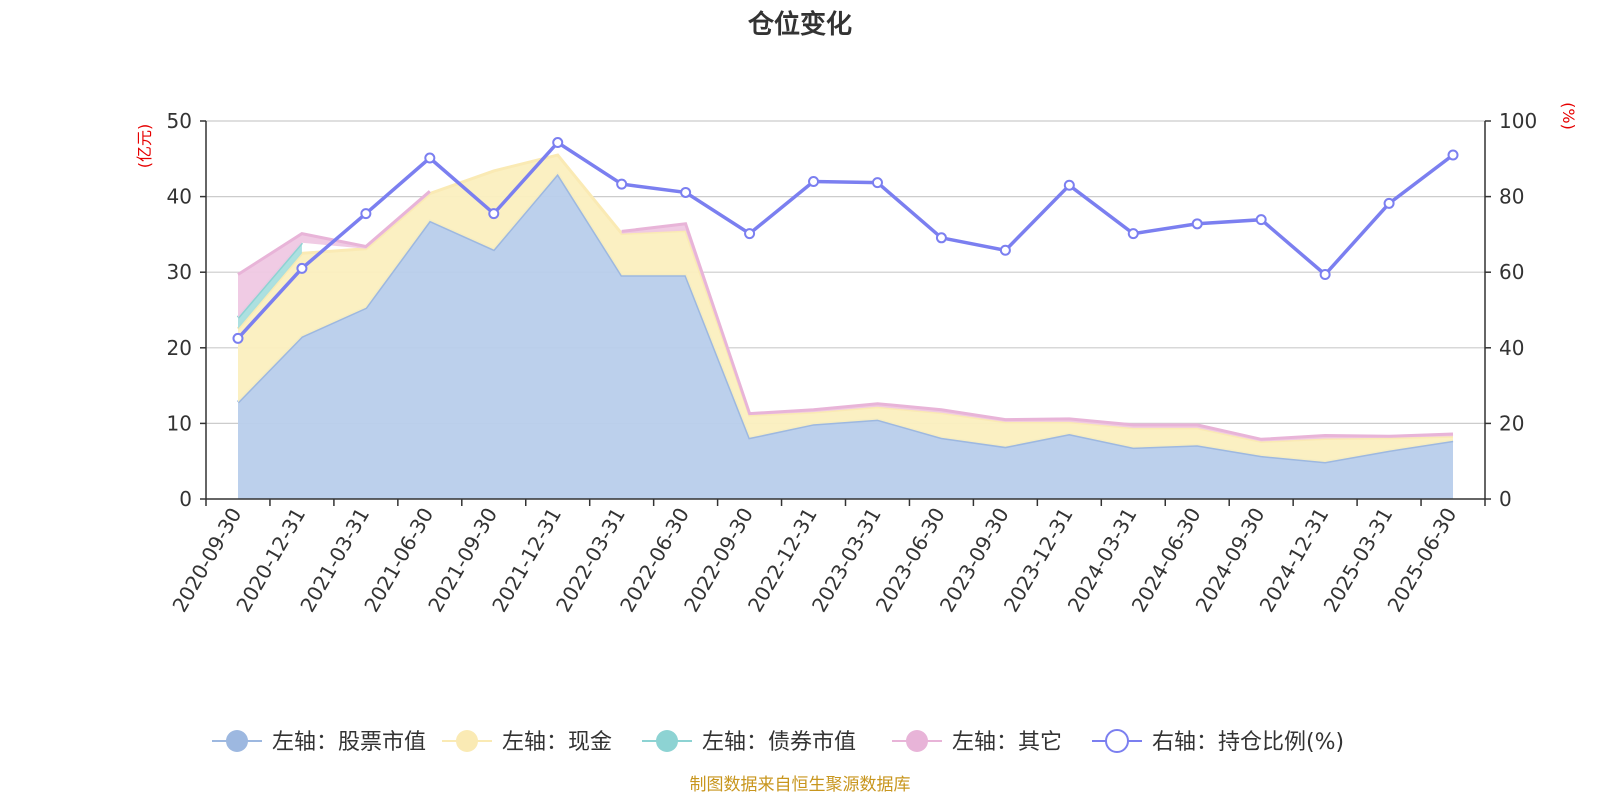 The image size is (1600, 800). What do you see at coordinates (1518, 121) in the screenshot?
I see `right-tick-label: 100` at bounding box center [1518, 121].